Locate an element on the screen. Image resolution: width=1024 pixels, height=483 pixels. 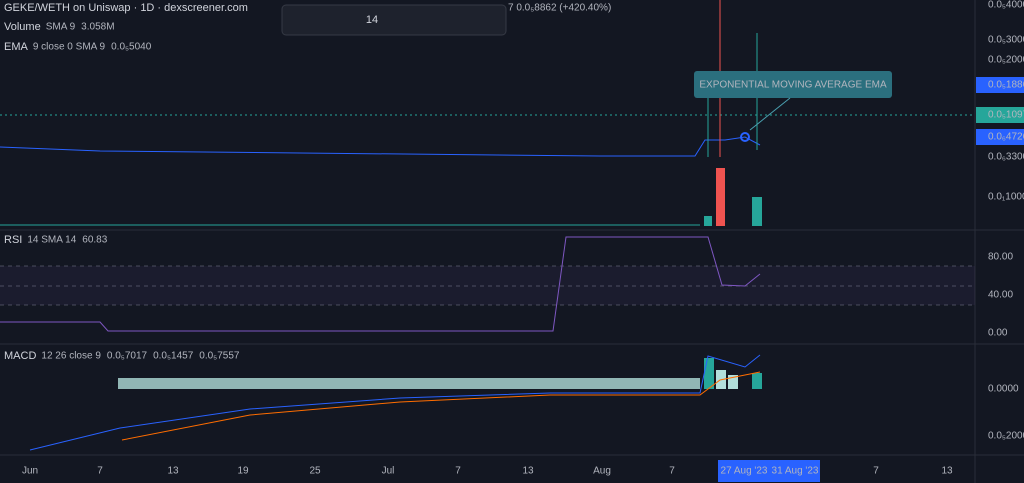
rsi-label: 0.00 is located at coordinates (998, 333).